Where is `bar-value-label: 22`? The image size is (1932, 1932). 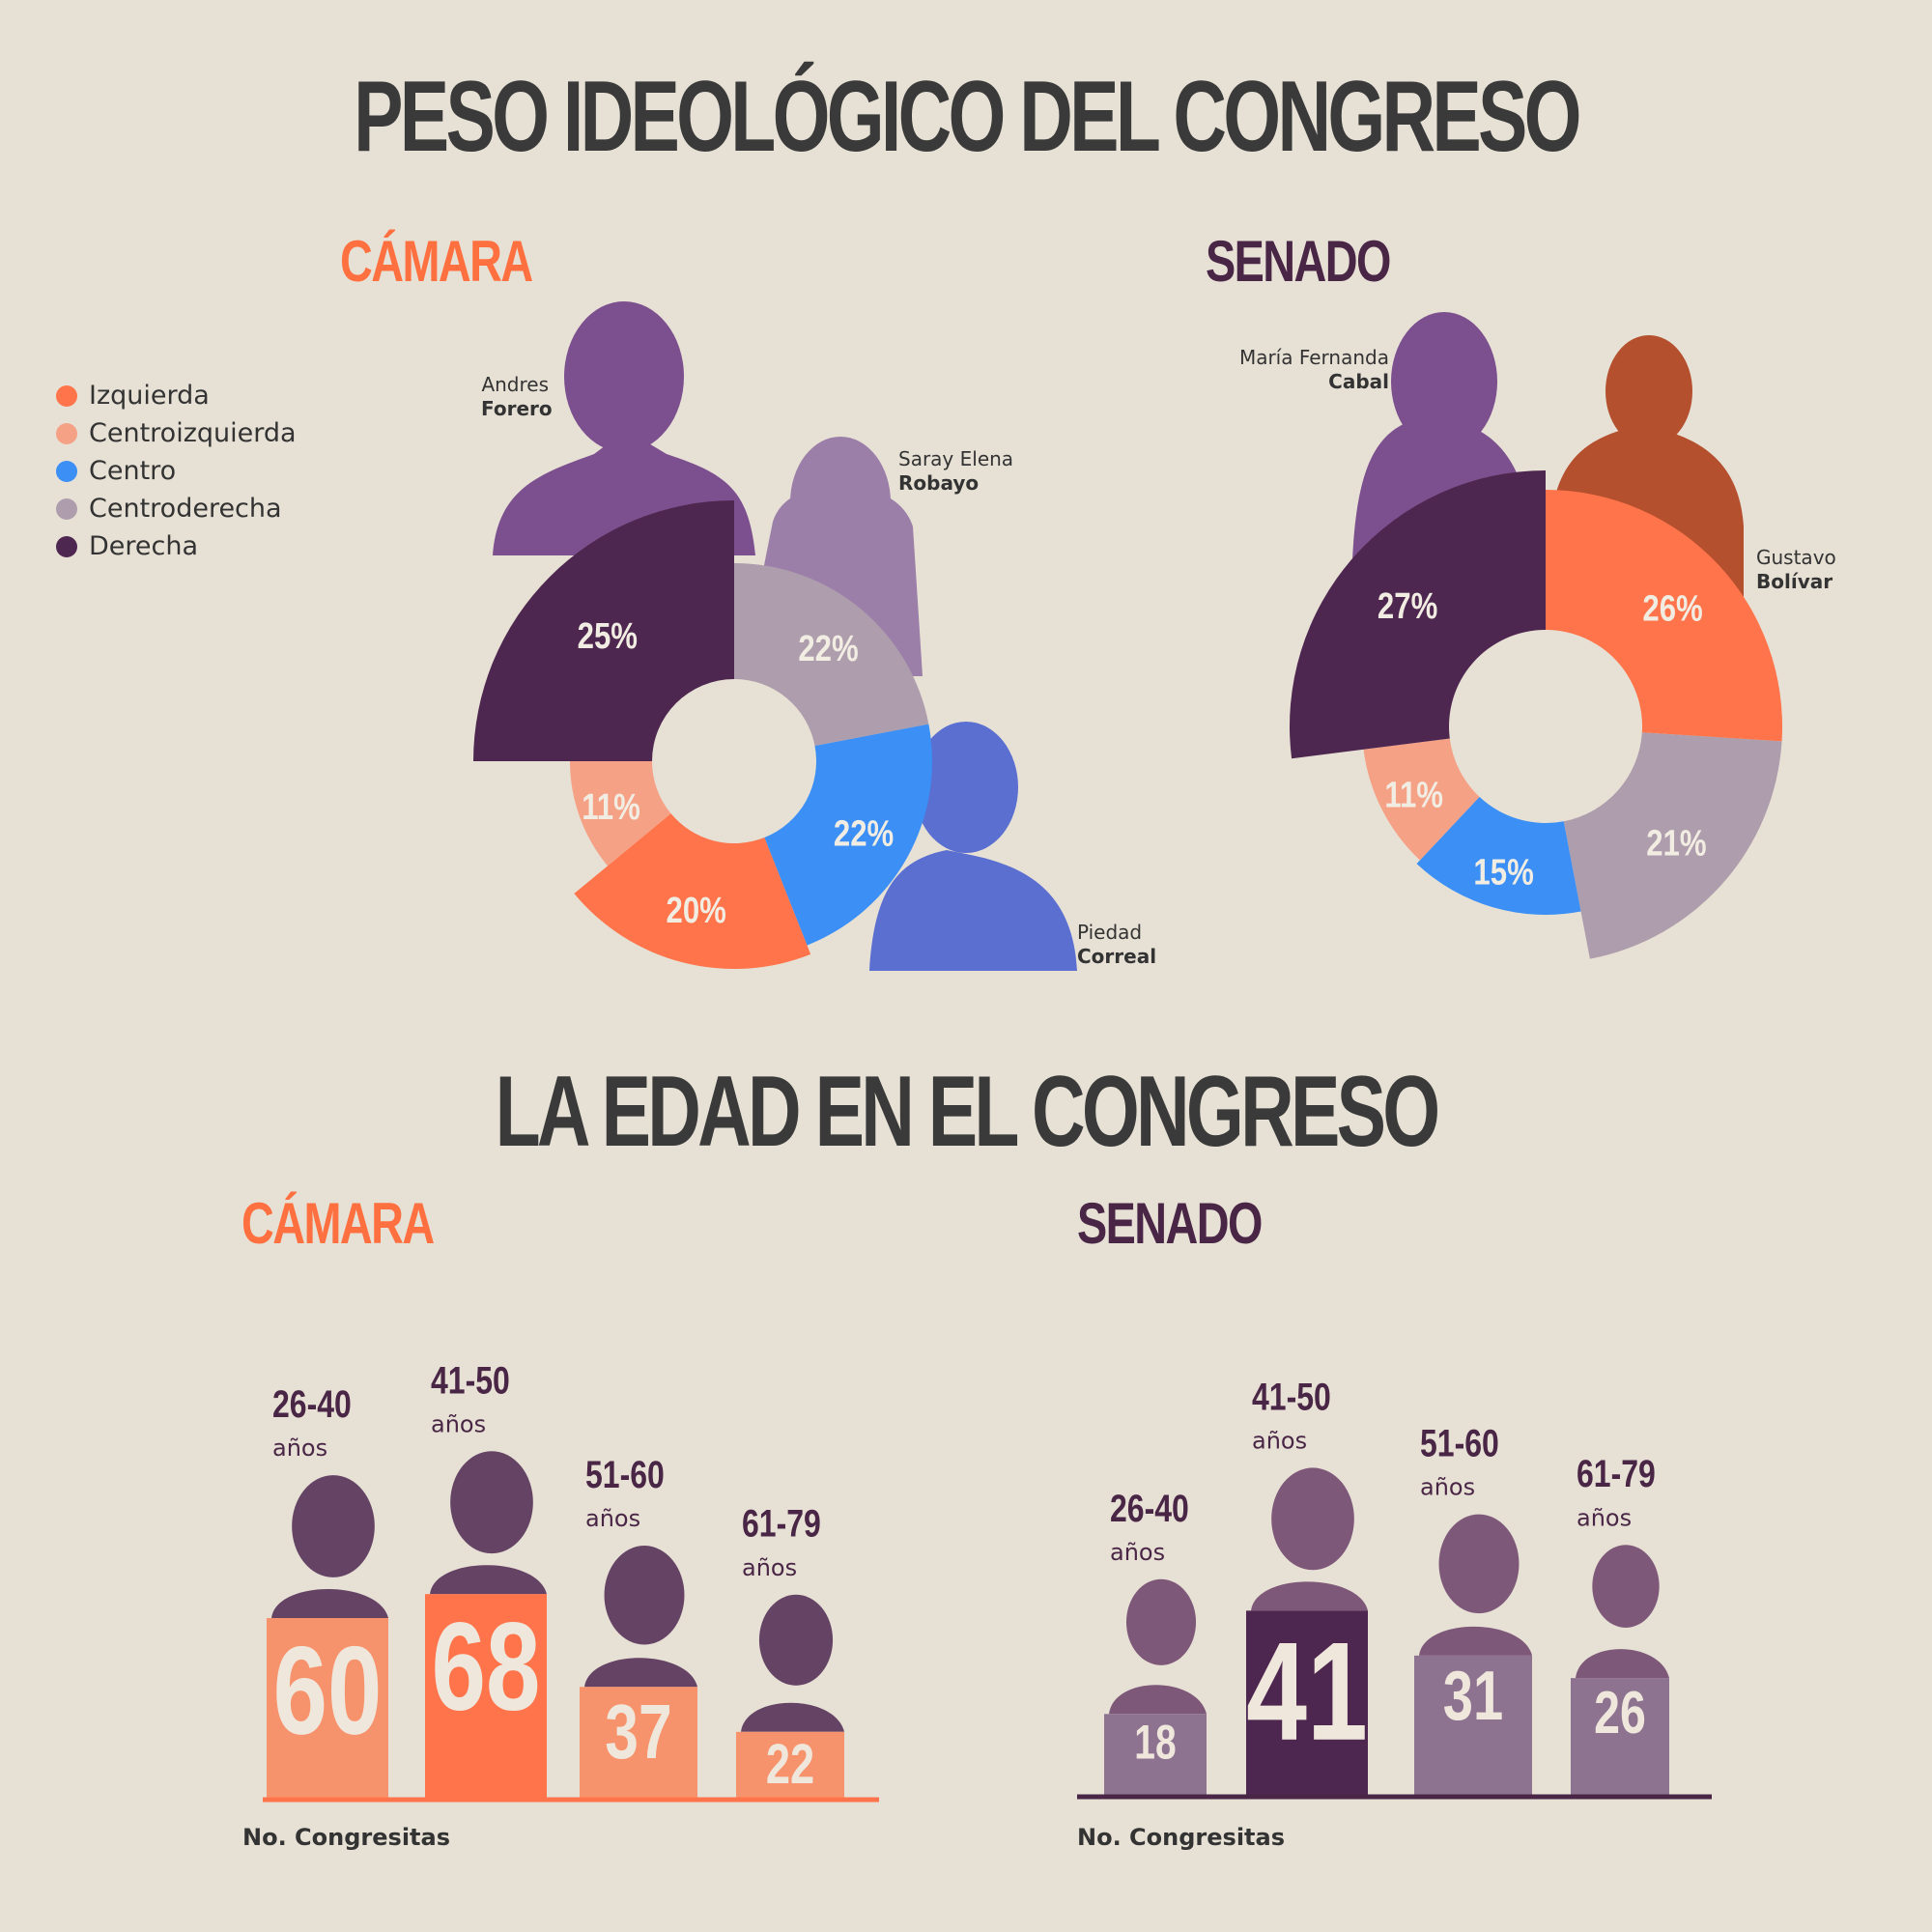 bar-value-label: 22 is located at coordinates (790, 1765).